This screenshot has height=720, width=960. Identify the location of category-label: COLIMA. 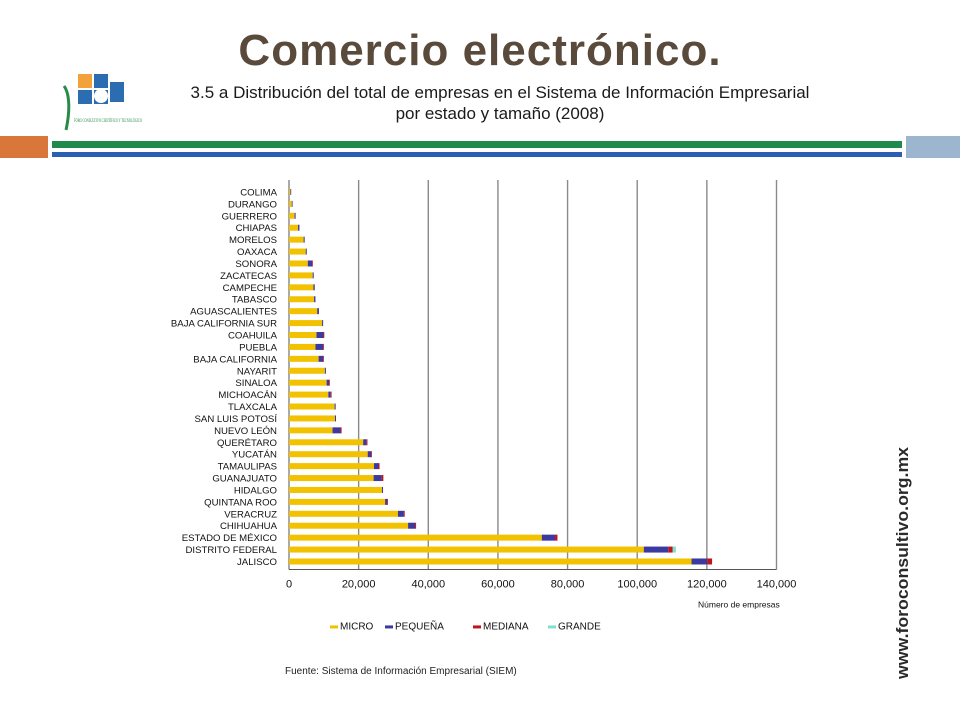
(258, 192).